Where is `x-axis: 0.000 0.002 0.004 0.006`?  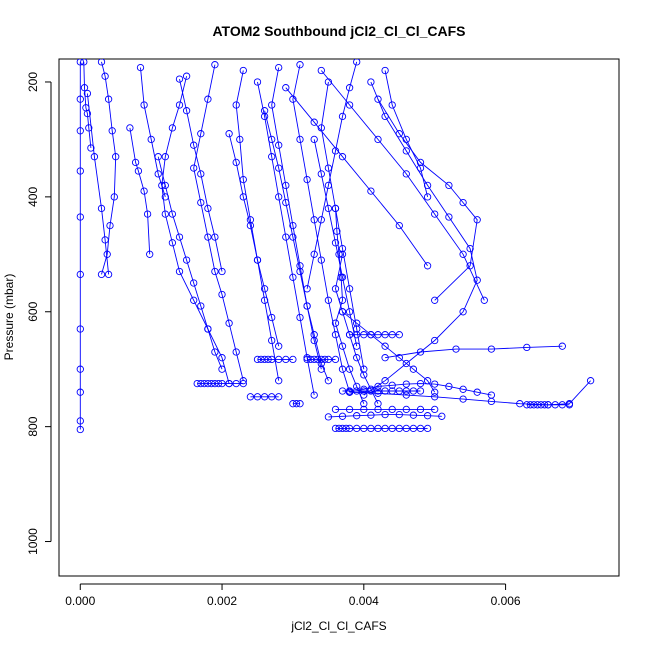
x-axis: 0.000 0.002 0.004 0.006 is located at coordinates (293, 595).